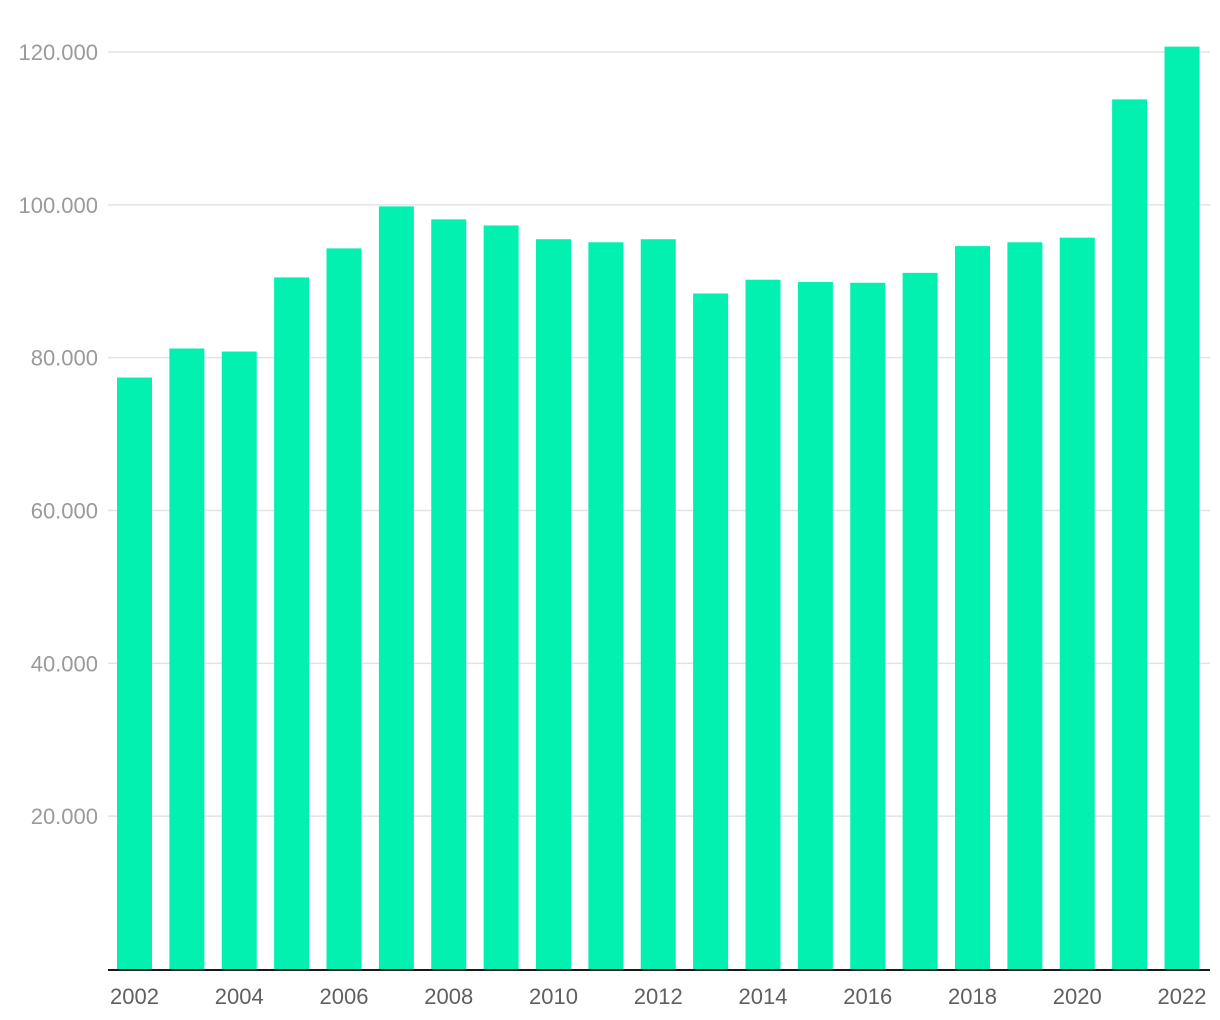 This screenshot has height=1020, width=1220. Describe the element at coordinates (920, 620) in the screenshot. I see `bar-2017` at that location.